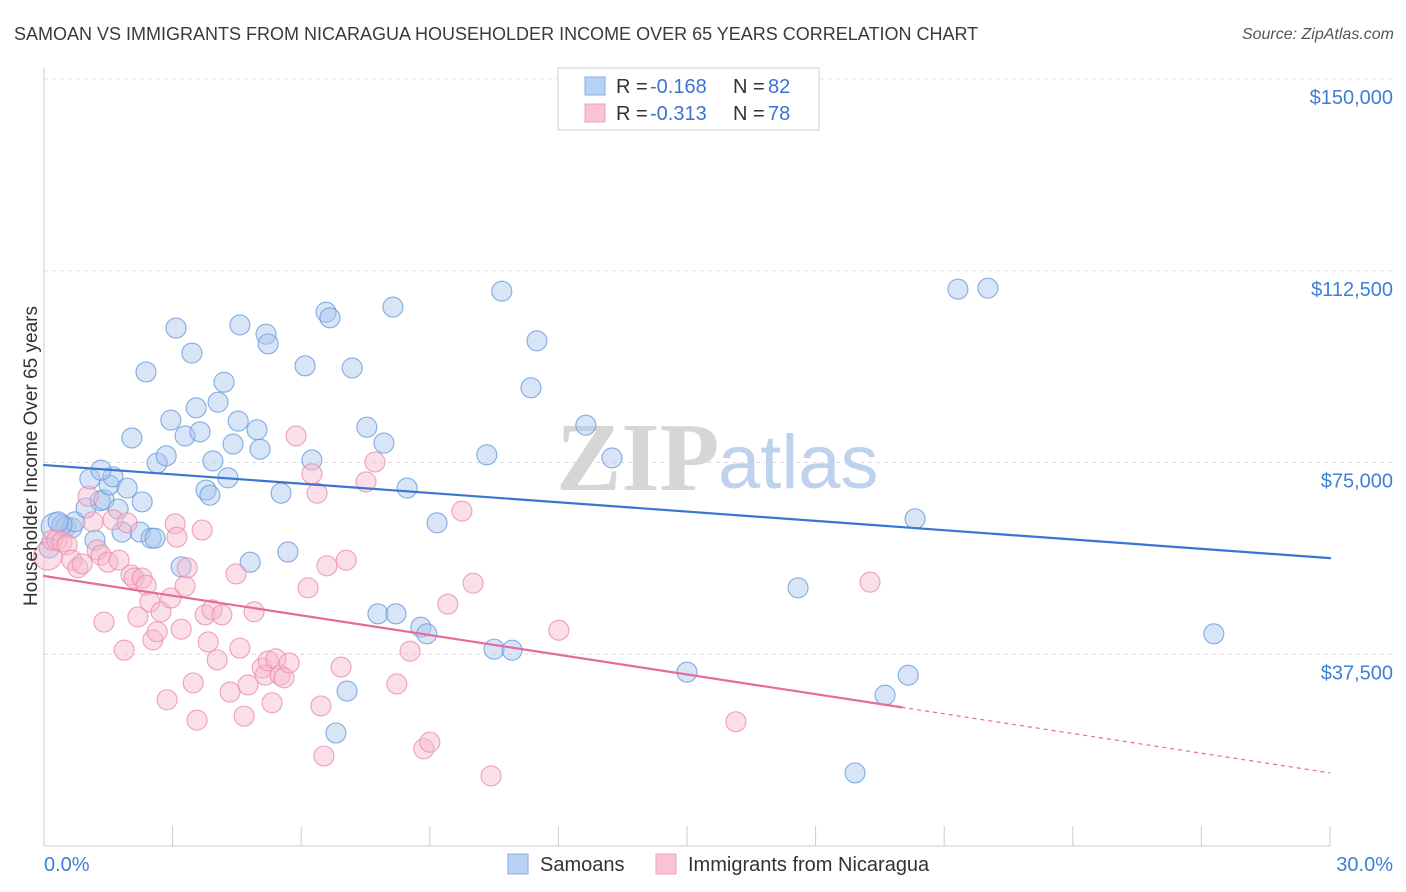 The image size is (1406, 892). What do you see at coordinates (678, 114) in the screenshot?
I see `nicaragua-r-value: -0.313` at bounding box center [678, 114].